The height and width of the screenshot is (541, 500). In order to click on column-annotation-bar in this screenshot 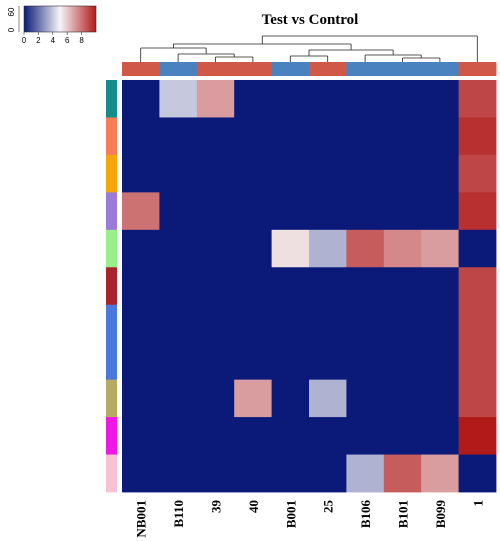, I will do `click(309, 69)`.